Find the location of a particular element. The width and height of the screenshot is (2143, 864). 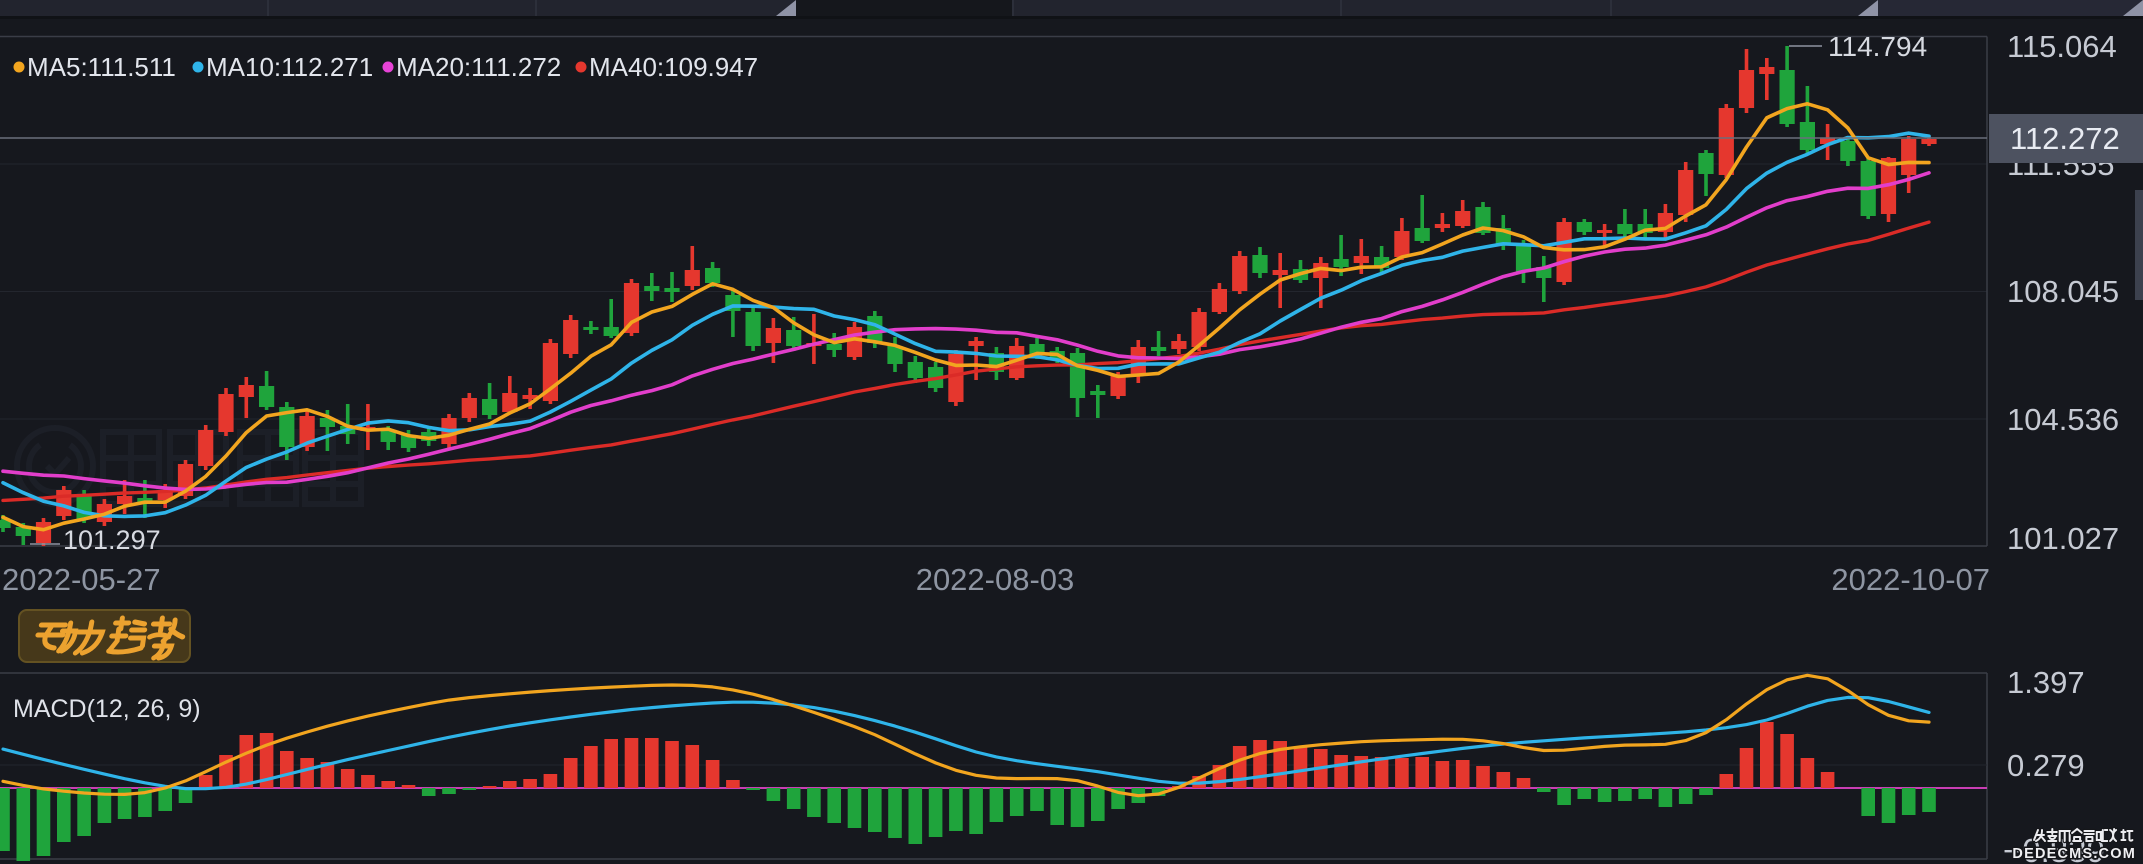

svg-text: 114.794 is located at coordinates (1877, 46).